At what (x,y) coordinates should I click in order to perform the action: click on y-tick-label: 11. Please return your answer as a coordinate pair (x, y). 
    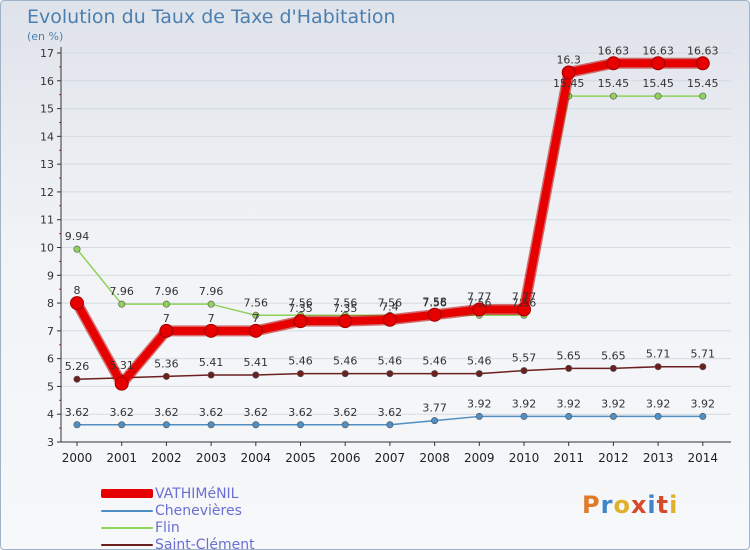
    Looking at the image, I should click on (47, 220).